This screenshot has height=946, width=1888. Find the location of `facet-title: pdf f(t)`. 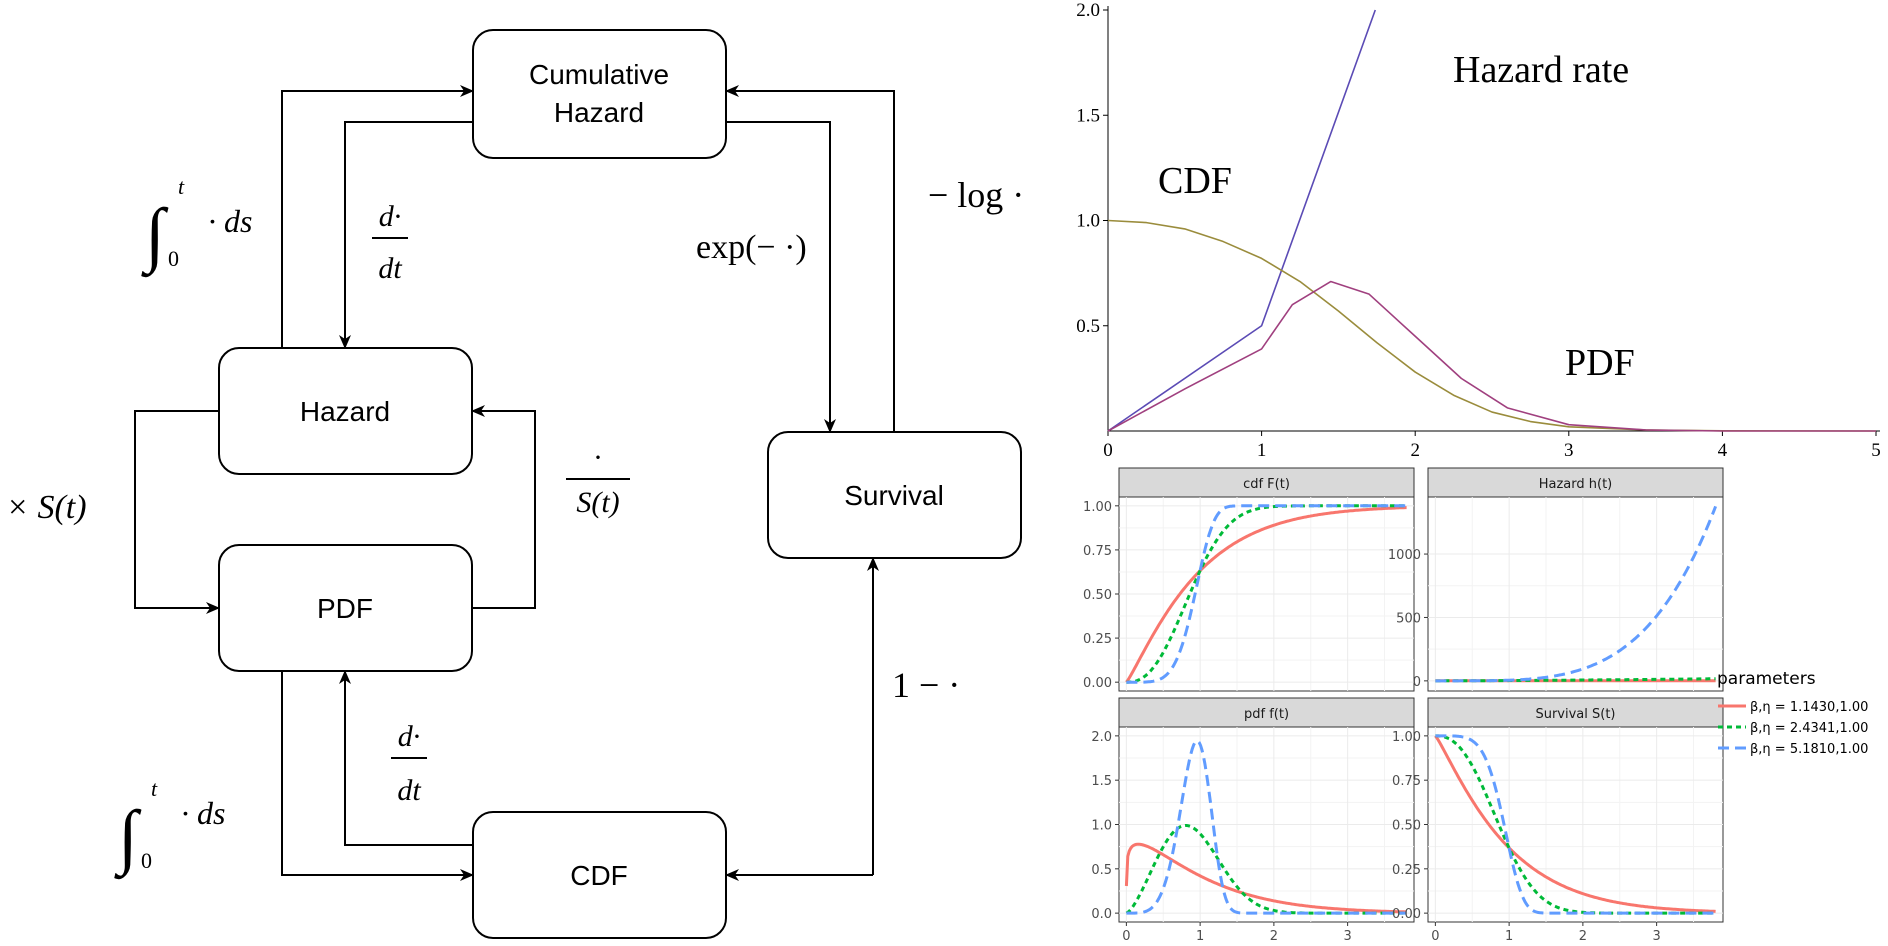

facet-title: pdf f(t) is located at coordinates (1266, 714).